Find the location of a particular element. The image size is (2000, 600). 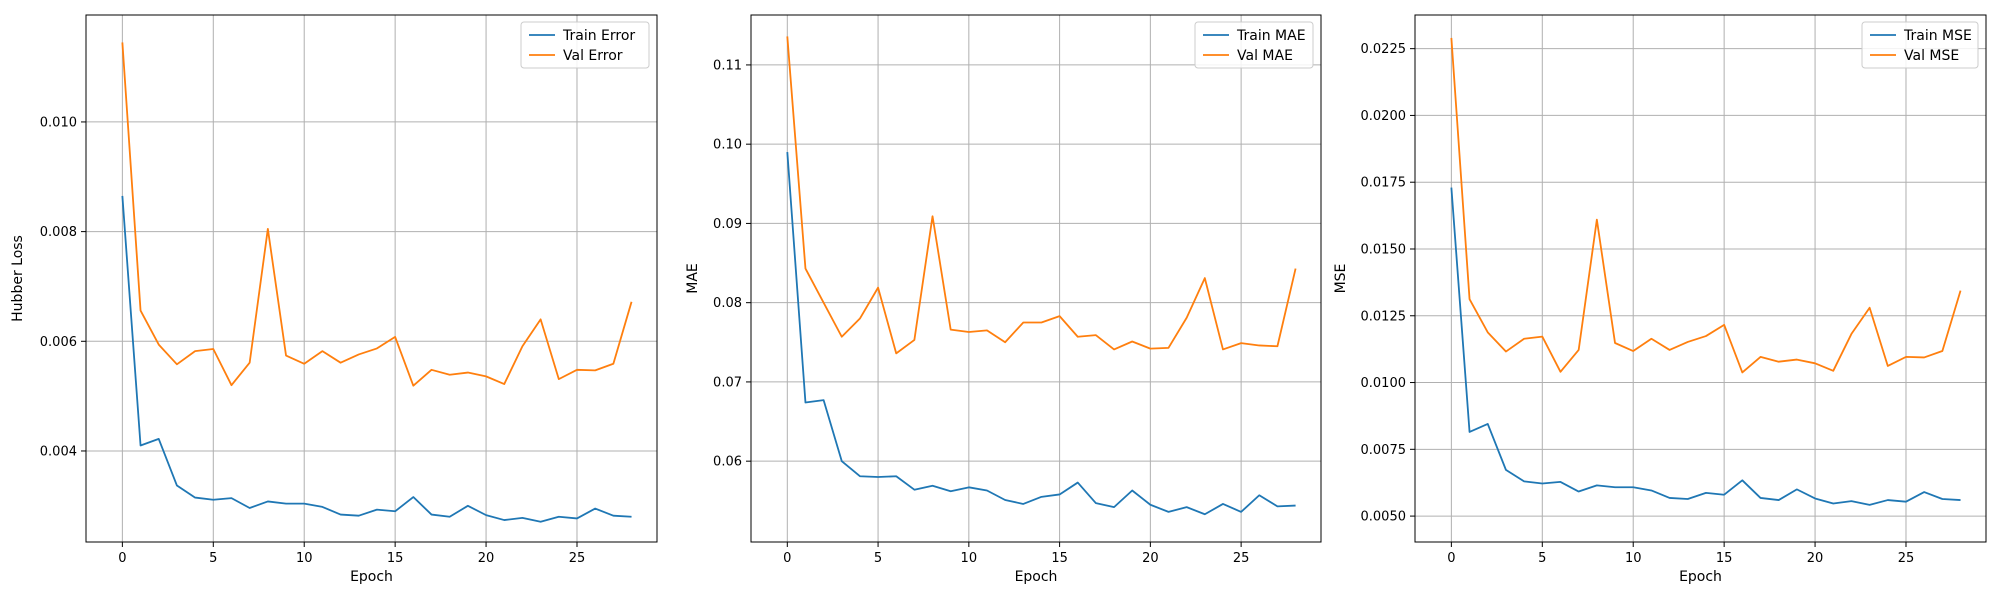

y-tick-label: 0.10 is located at coordinates (727, 145).